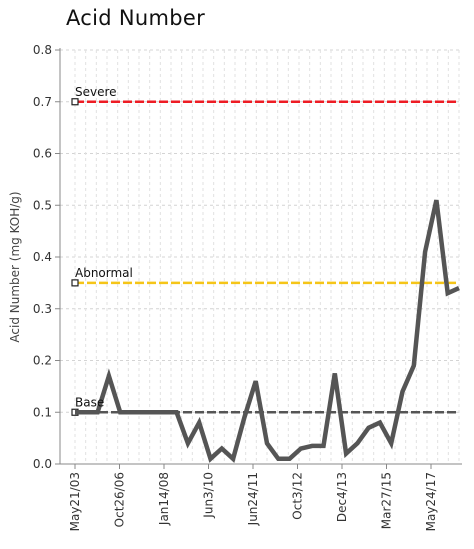  Describe the element at coordinates (15, 266) in the screenshot. I see `y-axis-label: Acid Number (mg KOH/g)` at that location.